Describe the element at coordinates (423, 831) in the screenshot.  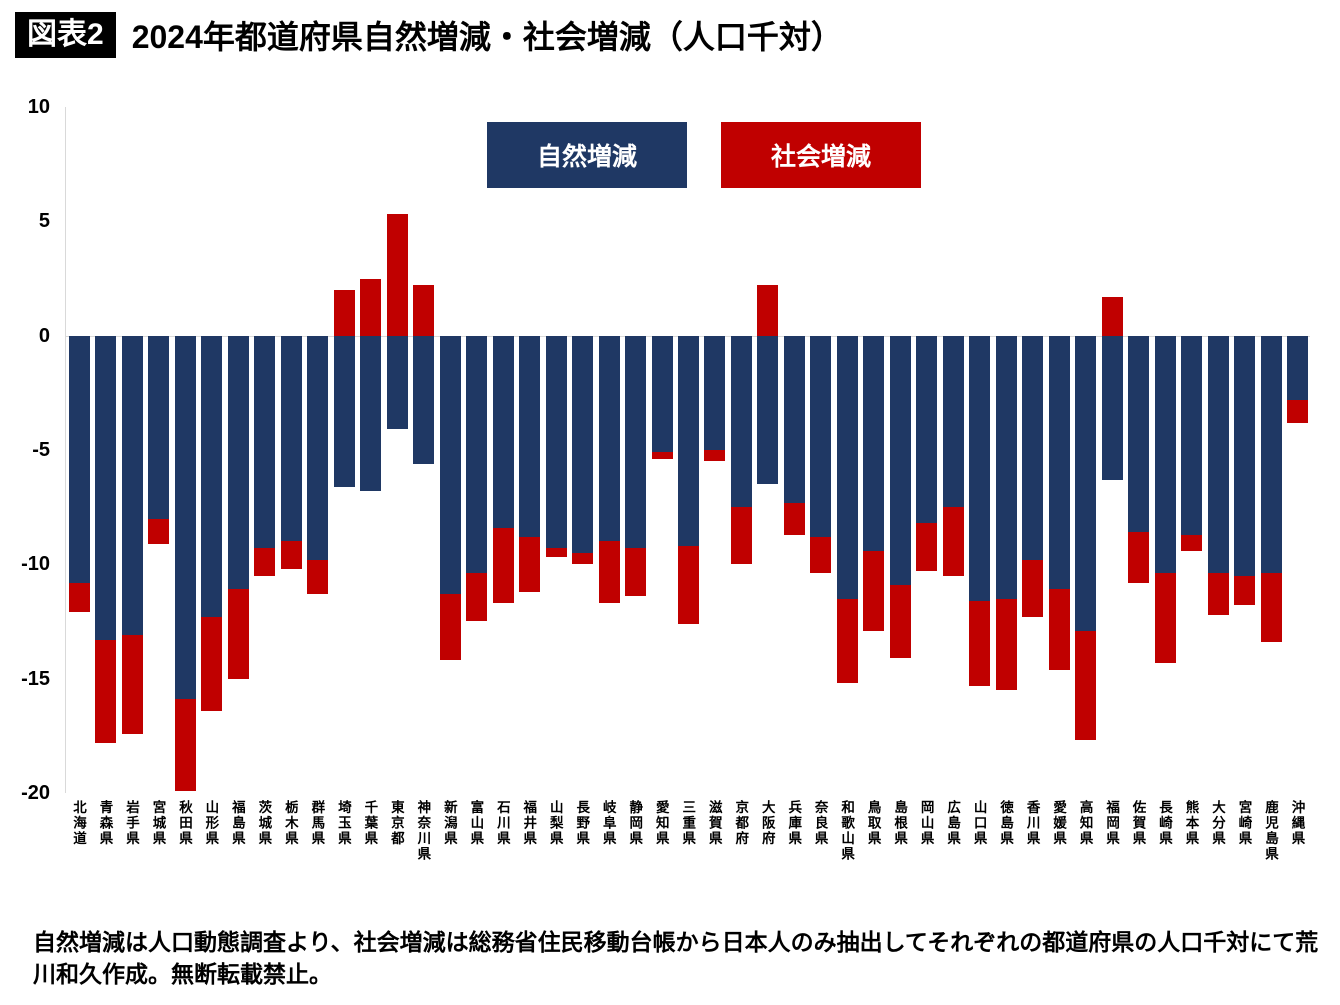
I see `prefecture-name: 神奈川県` at that location.